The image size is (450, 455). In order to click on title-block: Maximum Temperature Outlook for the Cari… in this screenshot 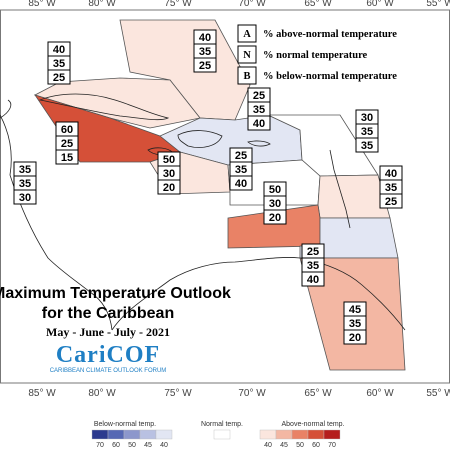, I will do `click(115, 329)`.